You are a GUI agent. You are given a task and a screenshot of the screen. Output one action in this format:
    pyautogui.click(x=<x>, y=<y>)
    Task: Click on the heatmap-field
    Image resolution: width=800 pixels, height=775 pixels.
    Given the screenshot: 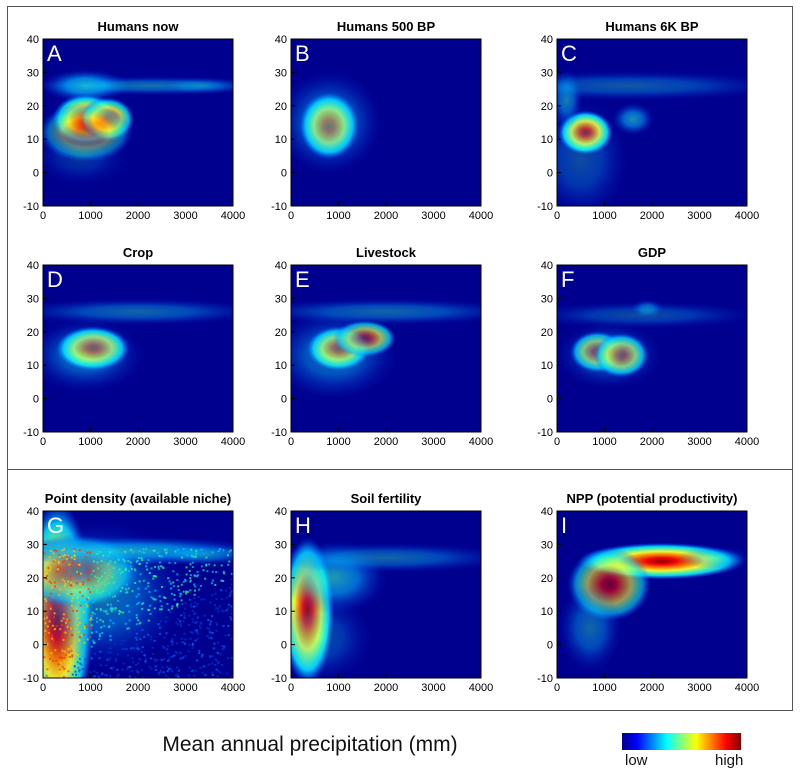 What is the action you would take?
    pyautogui.click(x=138, y=345)
    